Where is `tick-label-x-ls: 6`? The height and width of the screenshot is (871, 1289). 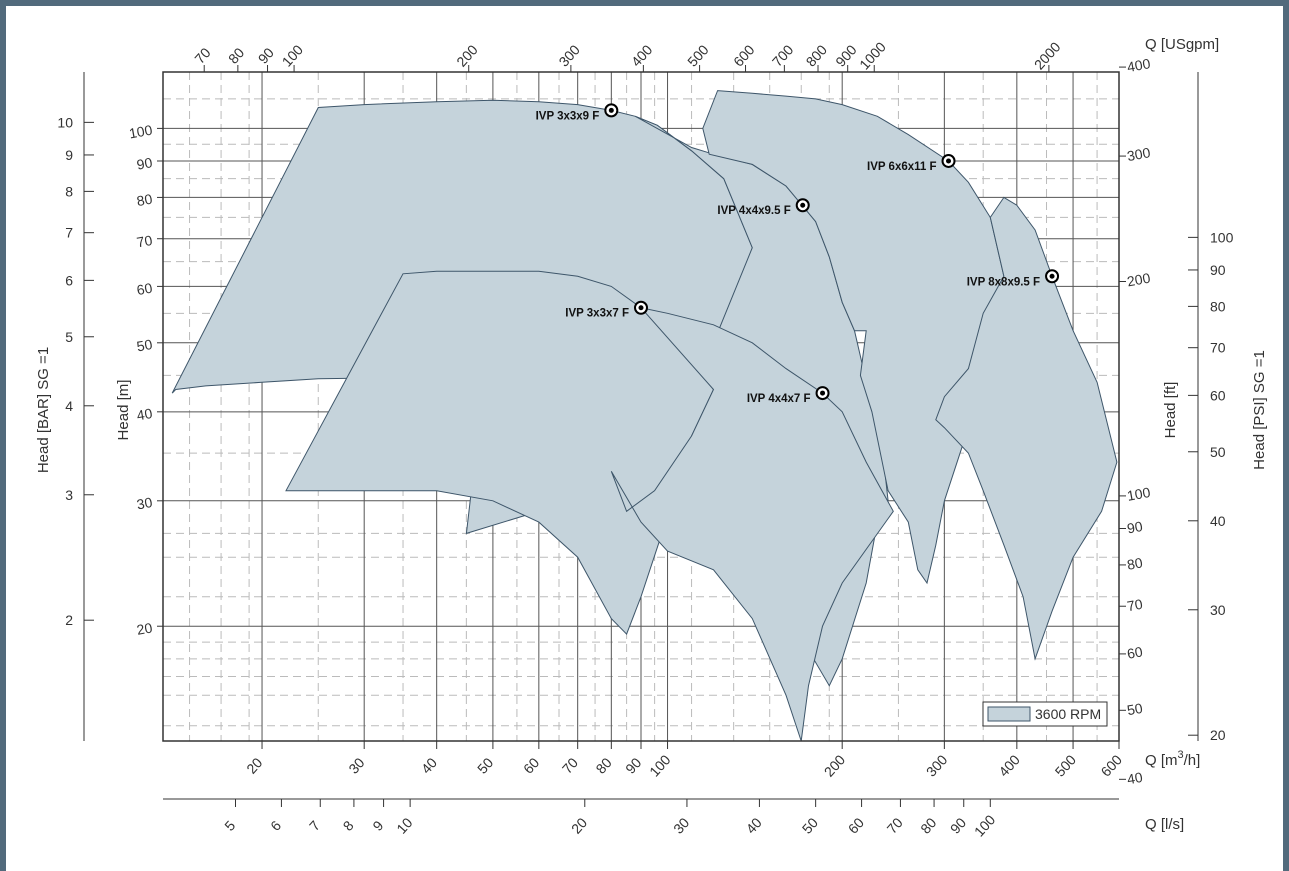
tick-label-x-ls: 6 is located at coordinates (275, 825).